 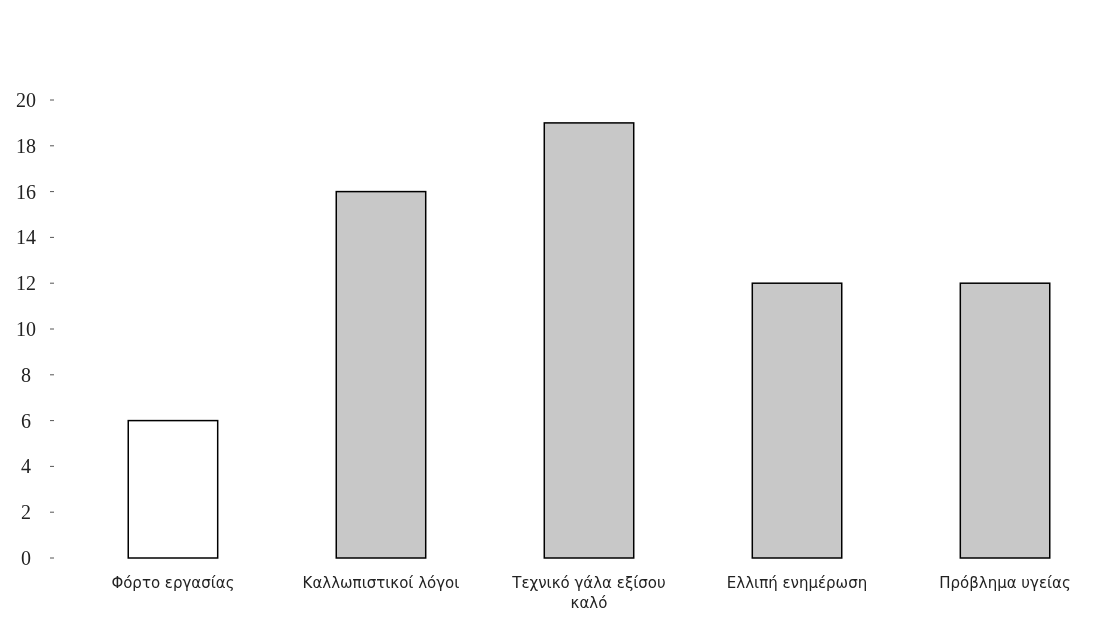 What do you see at coordinates (797, 583) in the screenshot?
I see `x-tick-label: Ελλιπή ενημέρωση` at bounding box center [797, 583].